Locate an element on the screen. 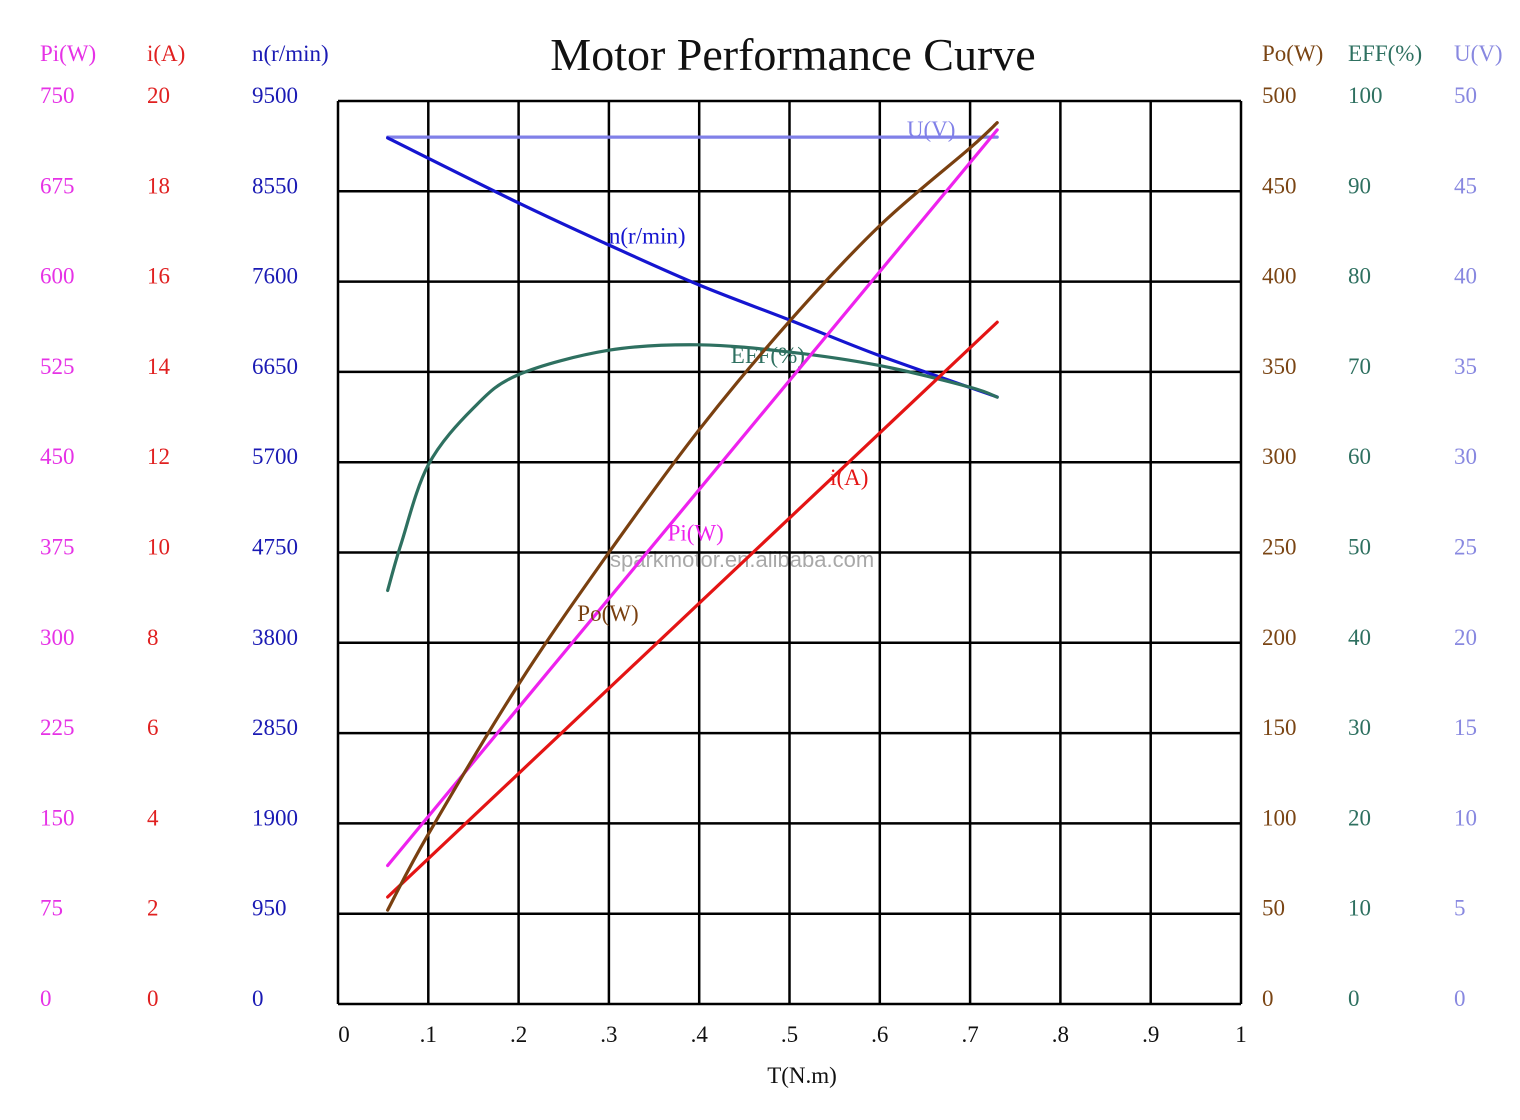  axis-tick-eff: 20 is located at coordinates (1359, 817).